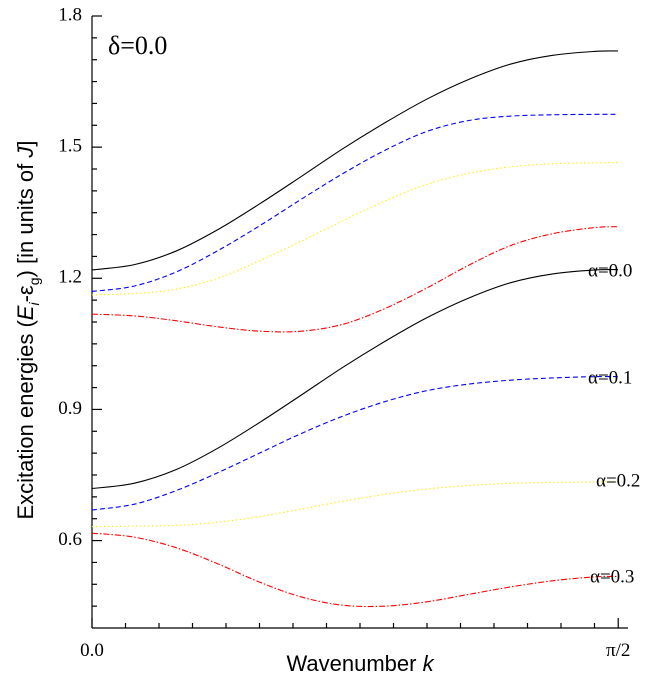 This screenshot has width=656, height=682. Describe the element at coordinates (25, 420) in the screenshot. I see `y-title-pre: Excitation energies (` at that location.